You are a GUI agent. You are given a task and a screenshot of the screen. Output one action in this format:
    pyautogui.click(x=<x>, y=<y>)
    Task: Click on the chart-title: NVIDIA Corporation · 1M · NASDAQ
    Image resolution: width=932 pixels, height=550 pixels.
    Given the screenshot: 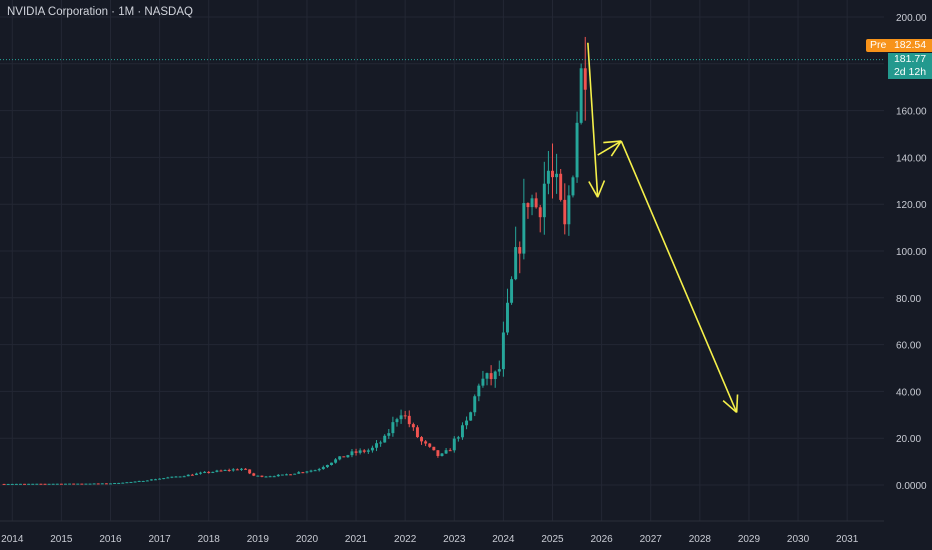 What is the action you would take?
    pyautogui.click(x=100, y=12)
    